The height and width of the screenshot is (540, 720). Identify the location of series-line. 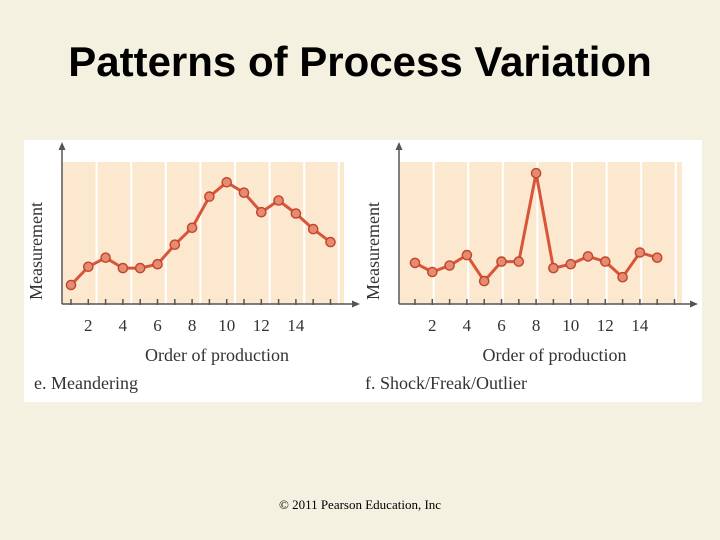
(200, 233).